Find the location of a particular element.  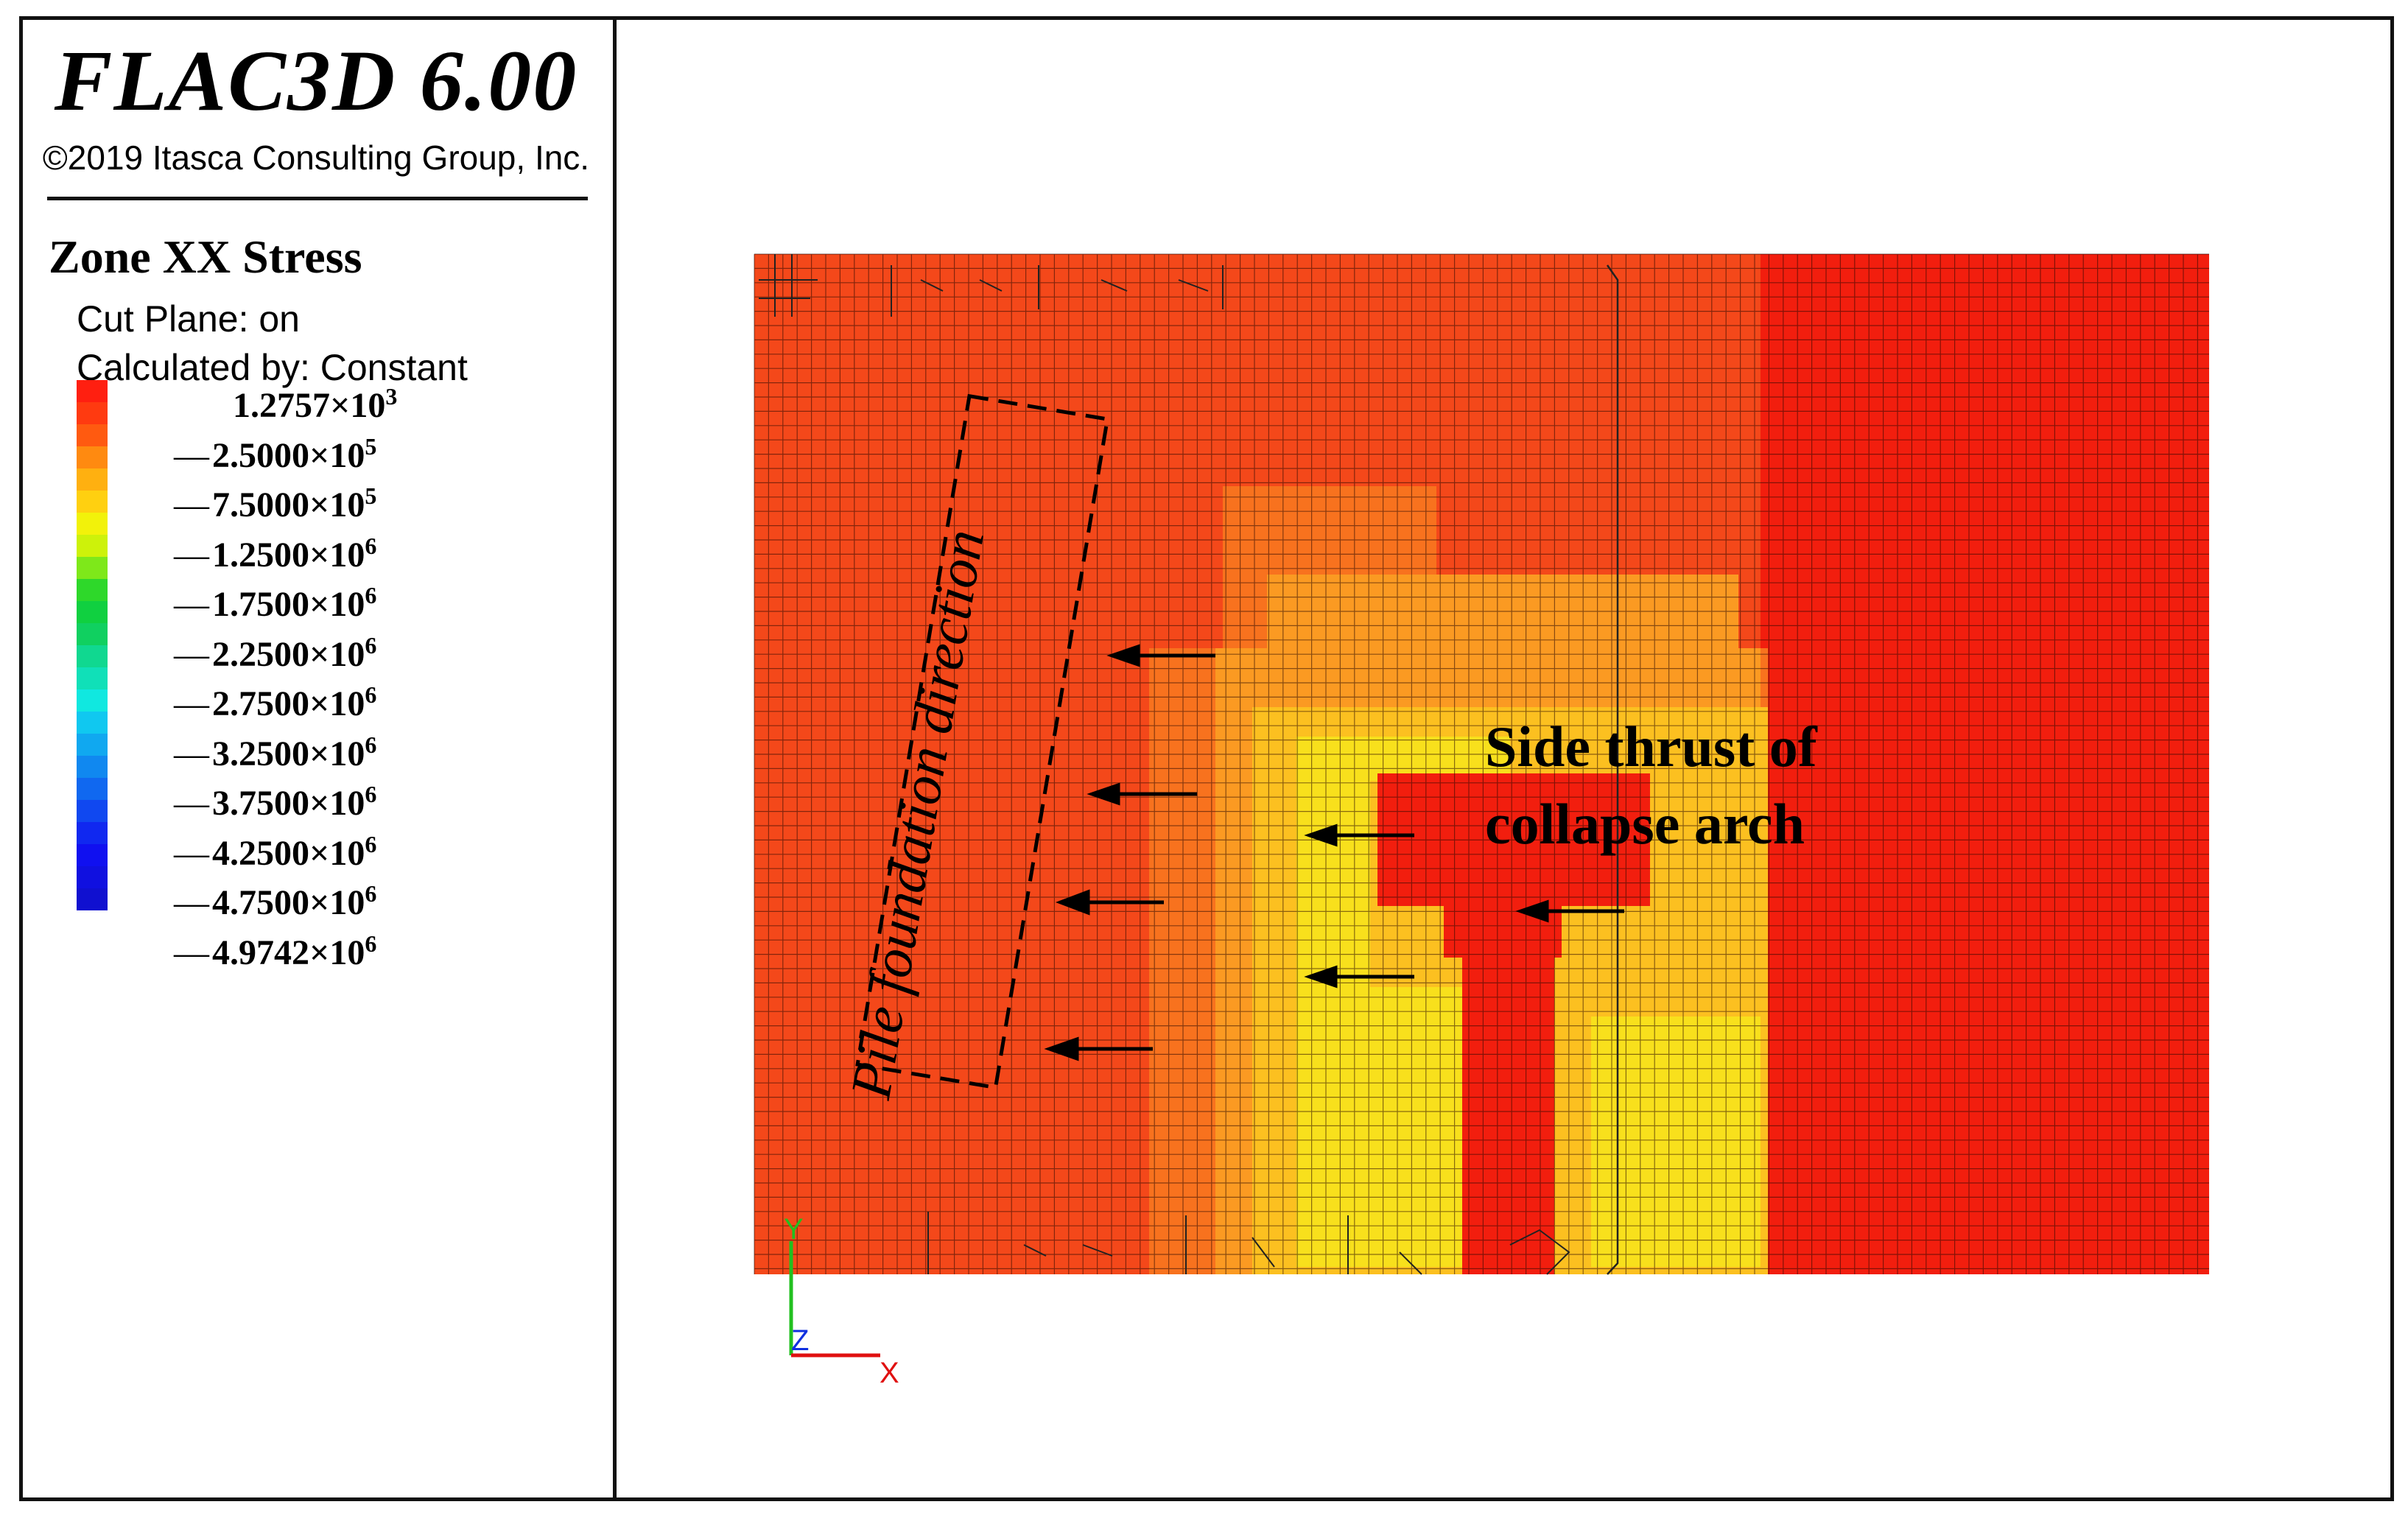

legend-value: 2.5000×10 is located at coordinates (288, 455).